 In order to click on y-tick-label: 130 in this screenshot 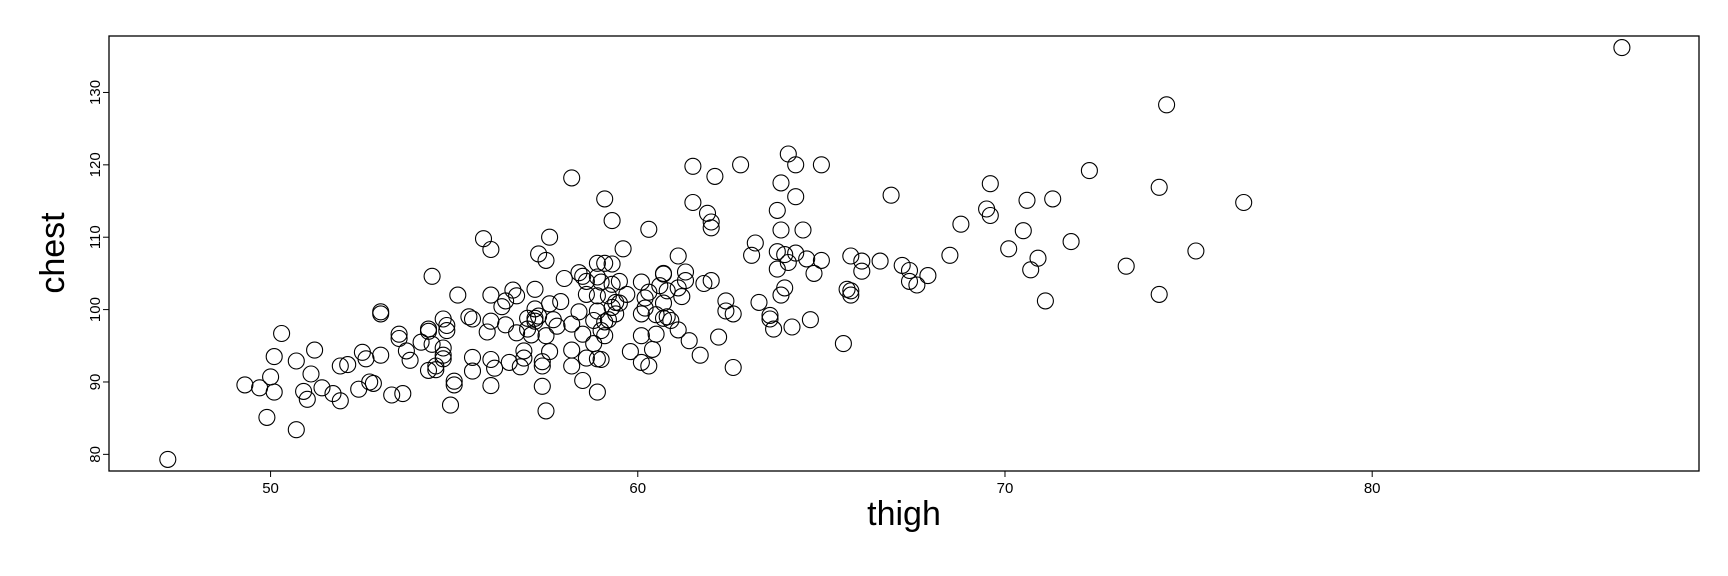, I will do `click(95, 92)`.